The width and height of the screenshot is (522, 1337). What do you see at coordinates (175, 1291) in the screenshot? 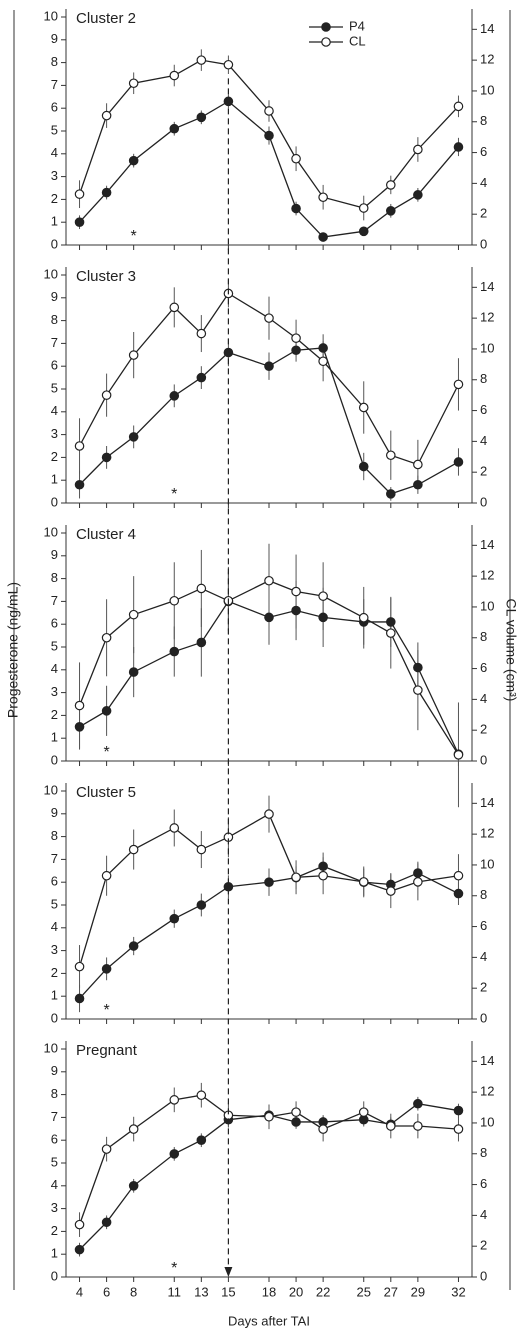
I see `x-tick-label: 11` at bounding box center [175, 1291].